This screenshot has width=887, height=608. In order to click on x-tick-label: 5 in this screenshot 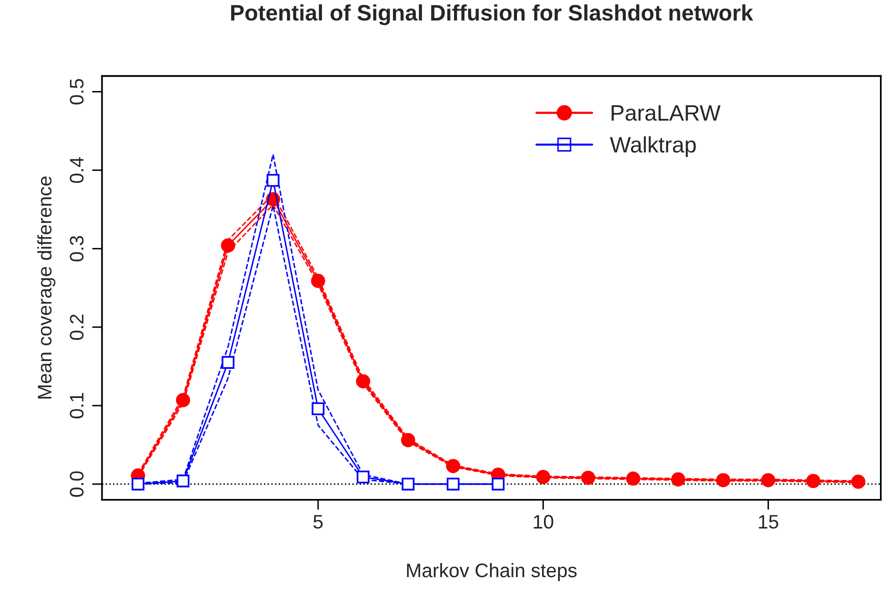, I will do `click(318, 522)`.